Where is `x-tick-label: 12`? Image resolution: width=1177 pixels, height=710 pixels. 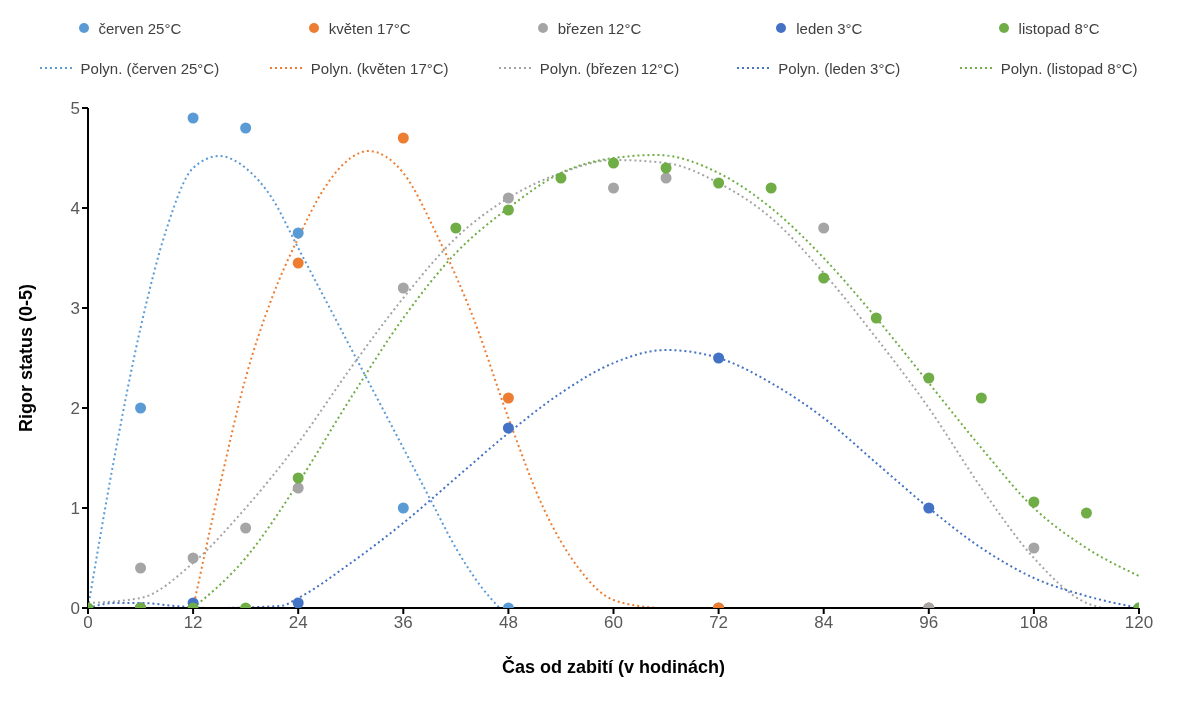 x-tick-label: 12 is located at coordinates (193, 623).